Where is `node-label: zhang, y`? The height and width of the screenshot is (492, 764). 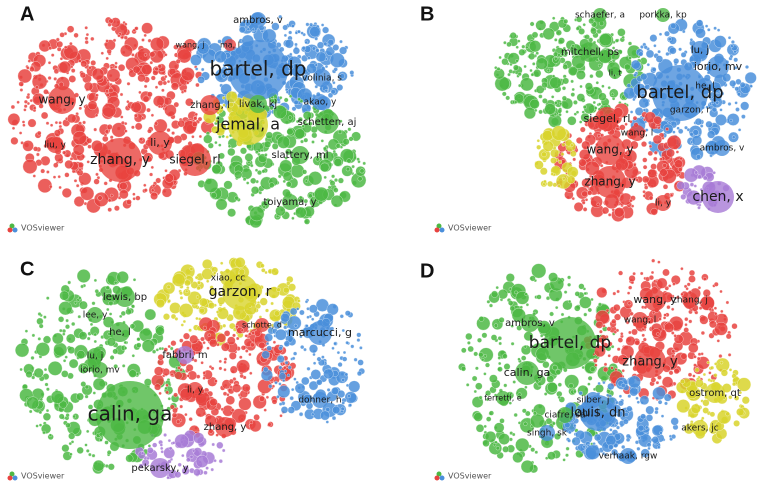
node-label: zhang, y is located at coordinates (609, 182).